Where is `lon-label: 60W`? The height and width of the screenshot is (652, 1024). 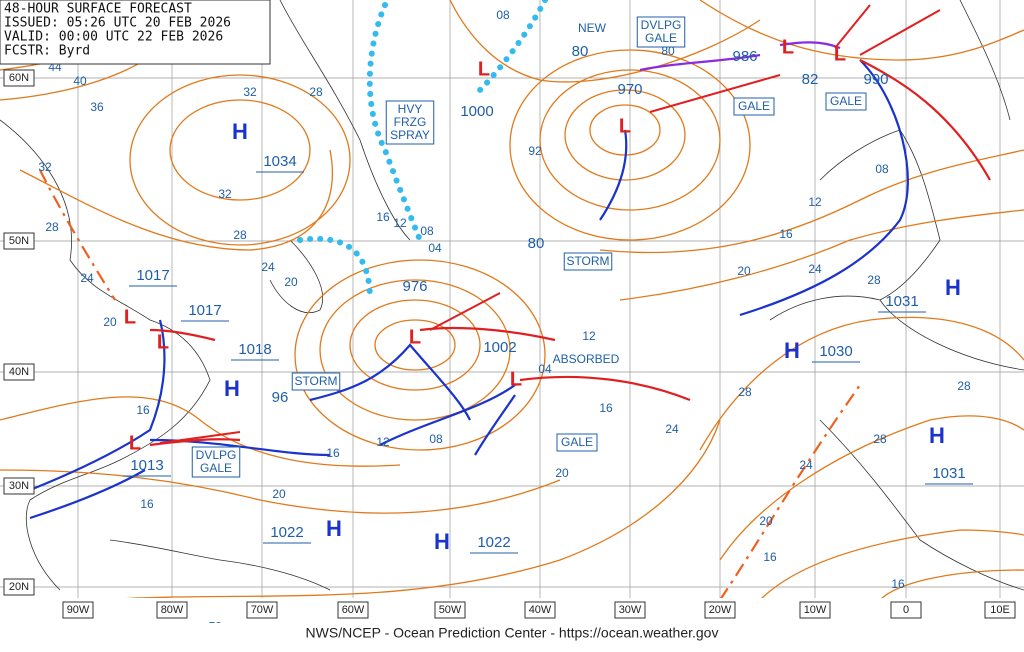
lon-label: 60W is located at coordinates (353, 610).